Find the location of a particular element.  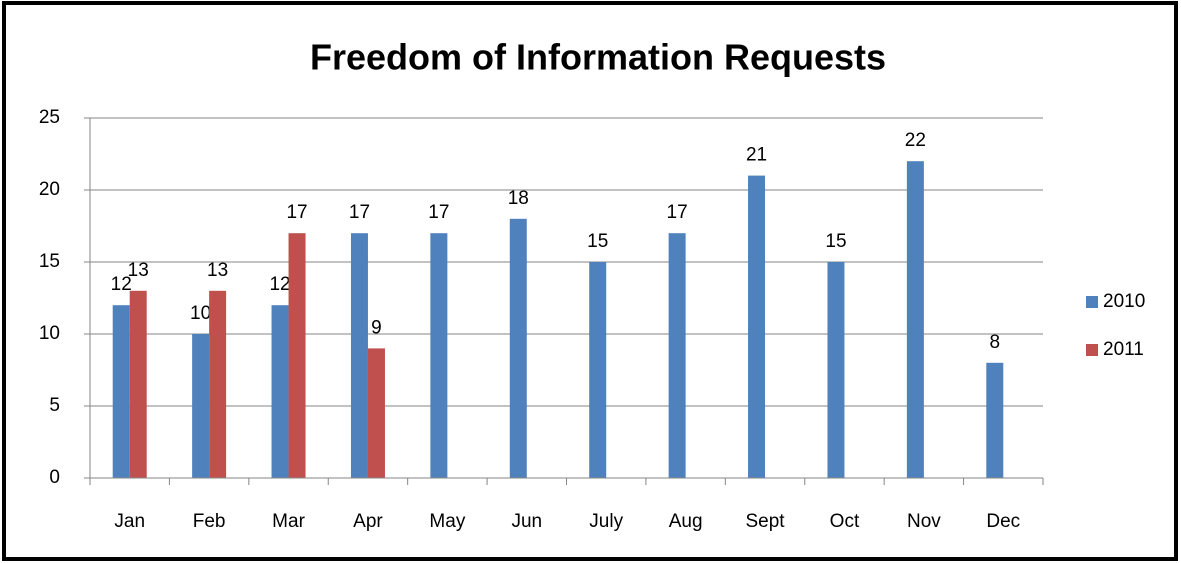

value-label: 9 is located at coordinates (376, 327).